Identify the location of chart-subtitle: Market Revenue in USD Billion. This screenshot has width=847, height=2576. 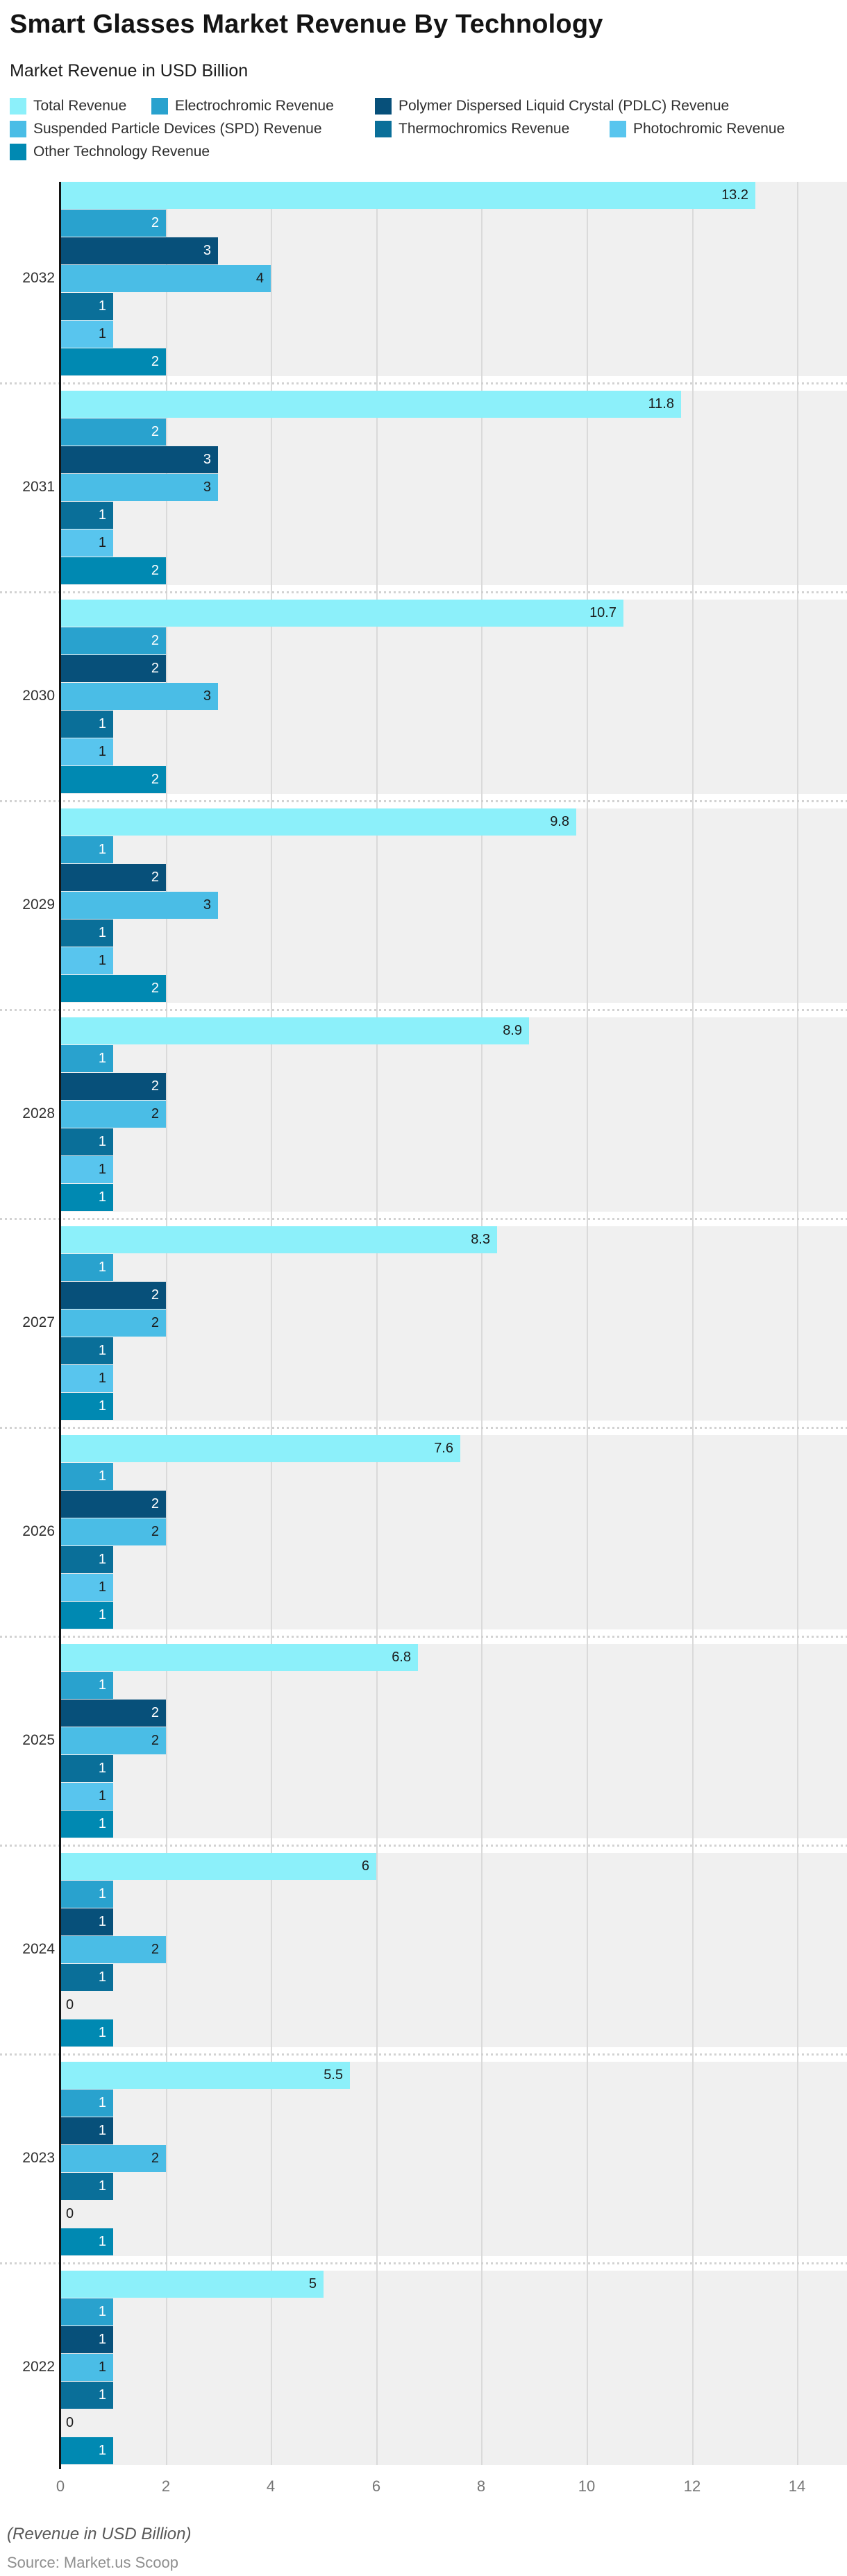
(129, 70).